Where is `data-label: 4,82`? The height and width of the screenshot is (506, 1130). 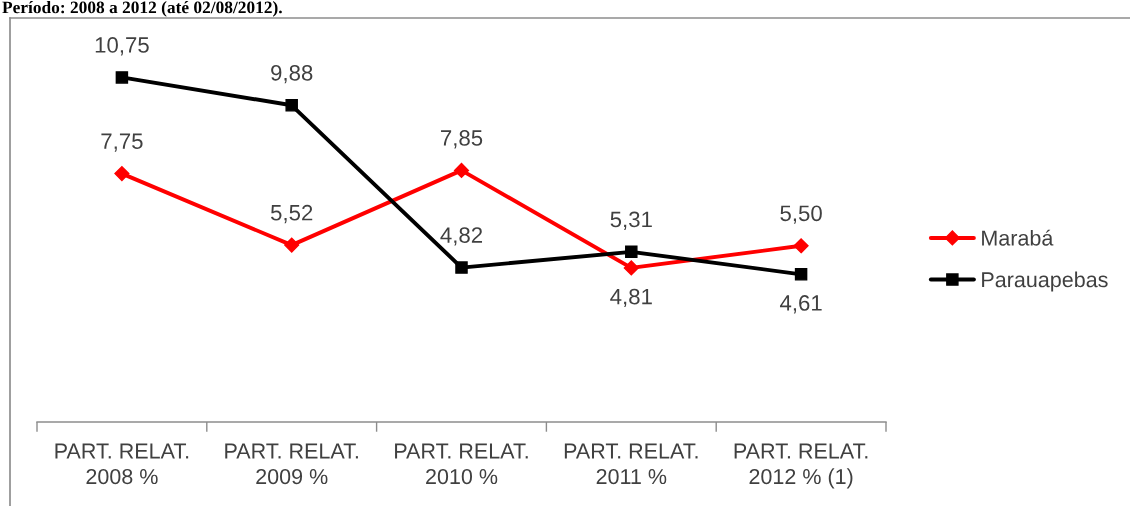 data-label: 4,82 is located at coordinates (461, 236).